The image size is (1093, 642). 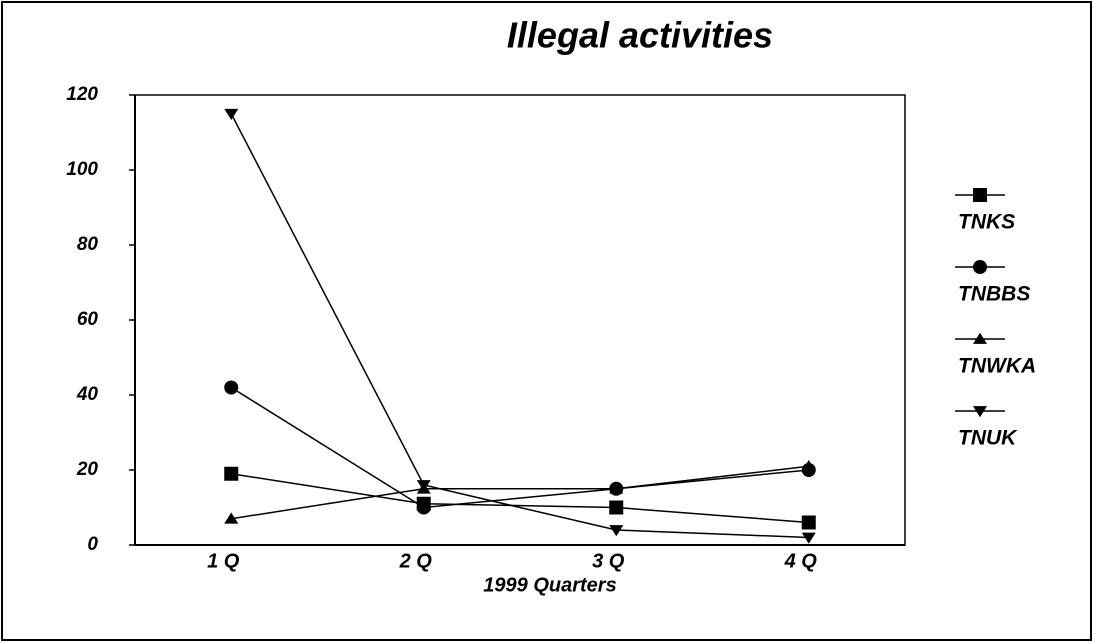 What do you see at coordinates (87, 469) in the screenshot?
I see `y-tick-label: 20` at bounding box center [87, 469].